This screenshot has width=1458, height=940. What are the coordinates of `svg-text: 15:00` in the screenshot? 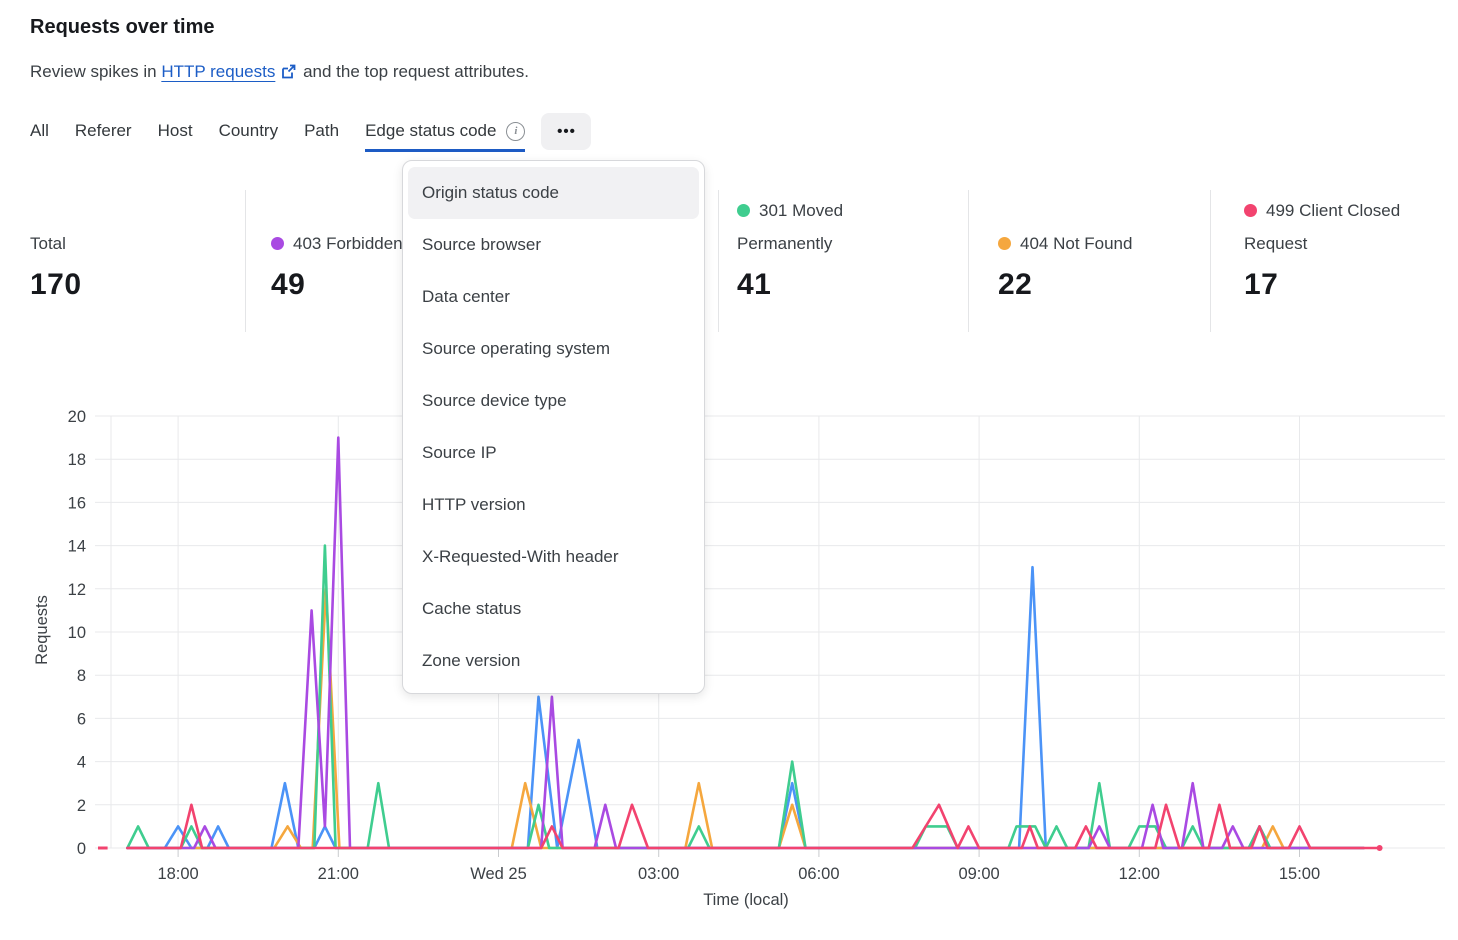 It's located at (1299, 874).